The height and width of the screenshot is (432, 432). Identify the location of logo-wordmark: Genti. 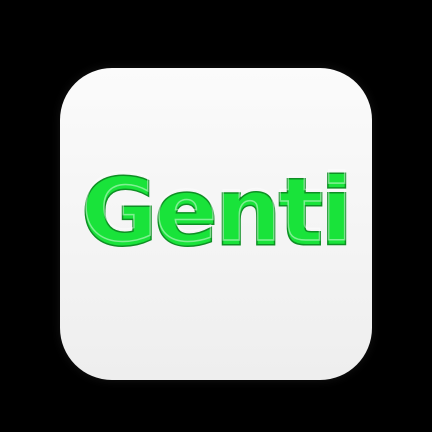
(216, 213).